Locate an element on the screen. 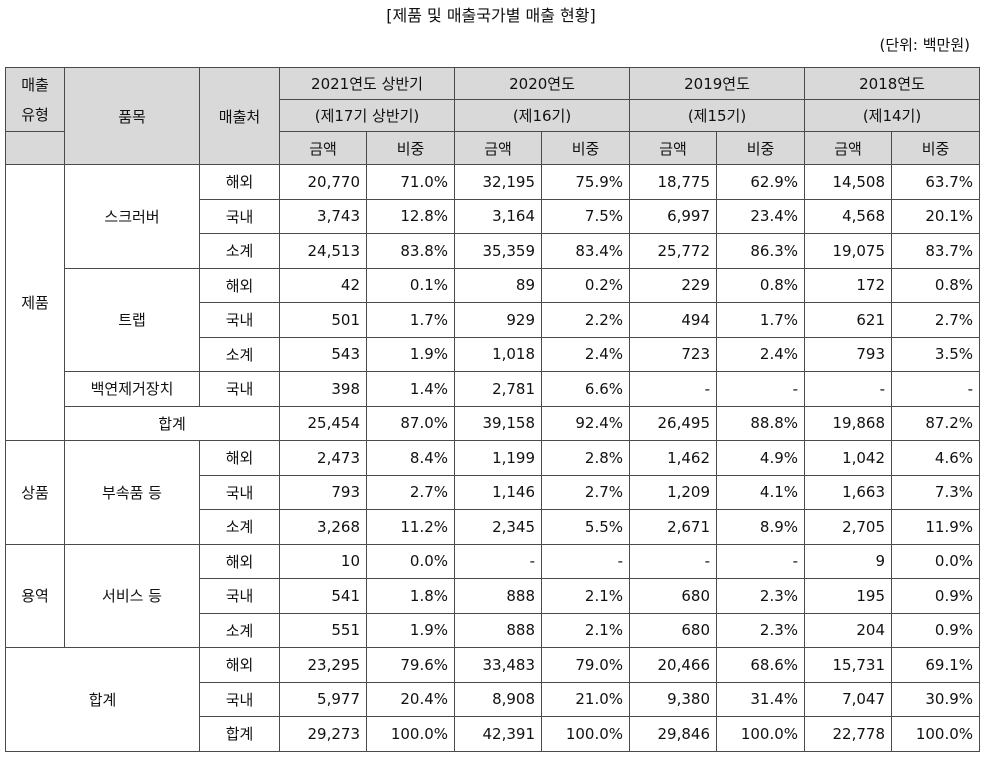 The image size is (982, 766). table-row: 백연제거장치 국내 398 1.4% 2,781 6.6% - - - - is located at coordinates (493, 389).